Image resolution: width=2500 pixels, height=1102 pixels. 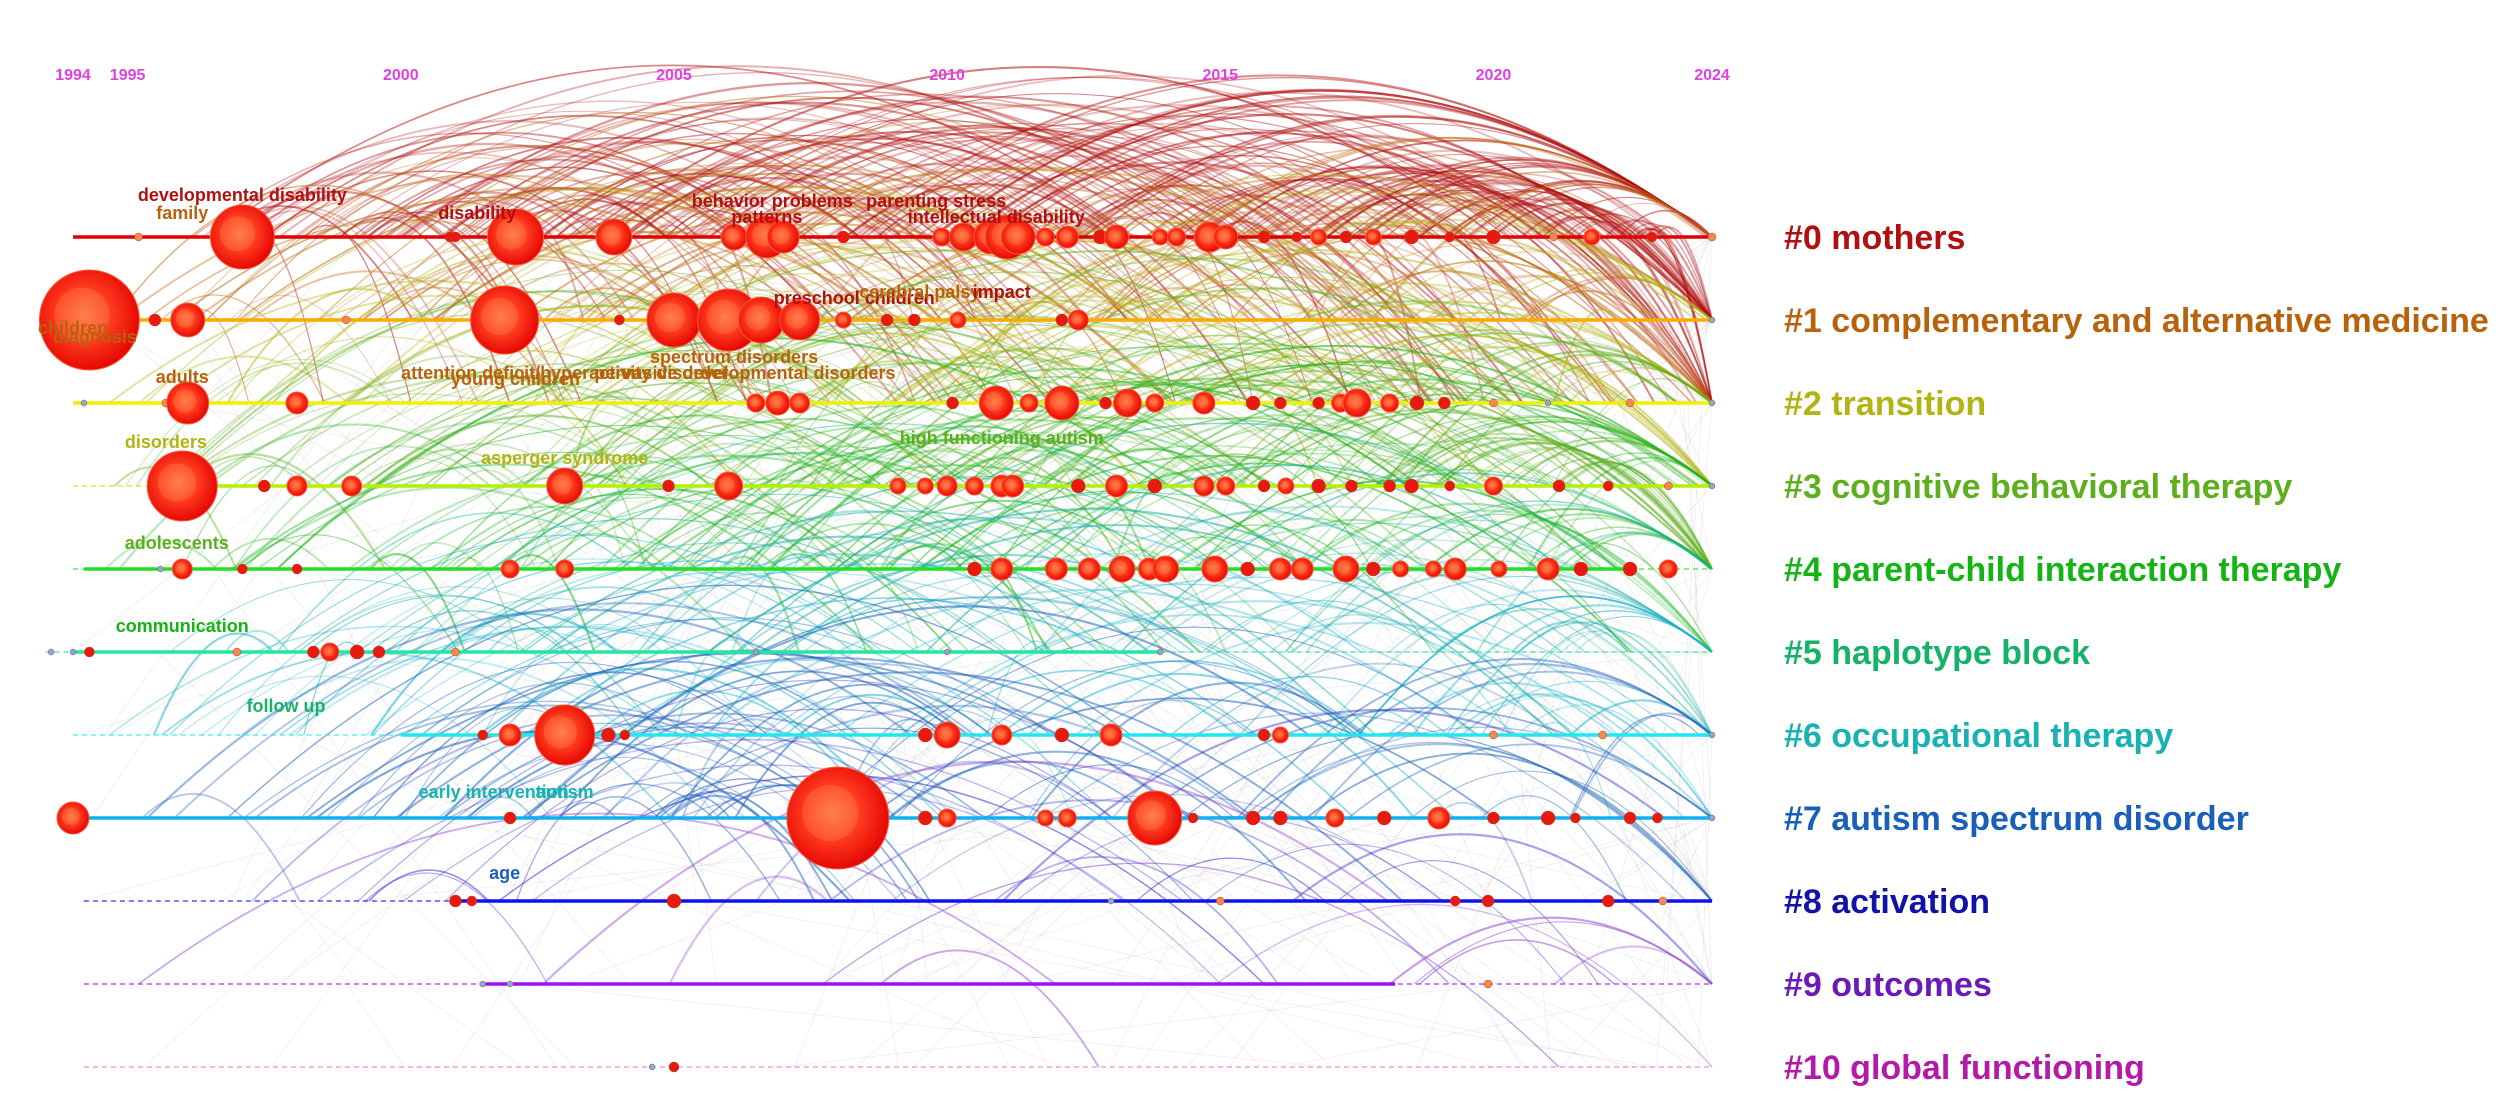 I want to click on cluster-label: #5 haplotype block, so click(x=1937, y=653).